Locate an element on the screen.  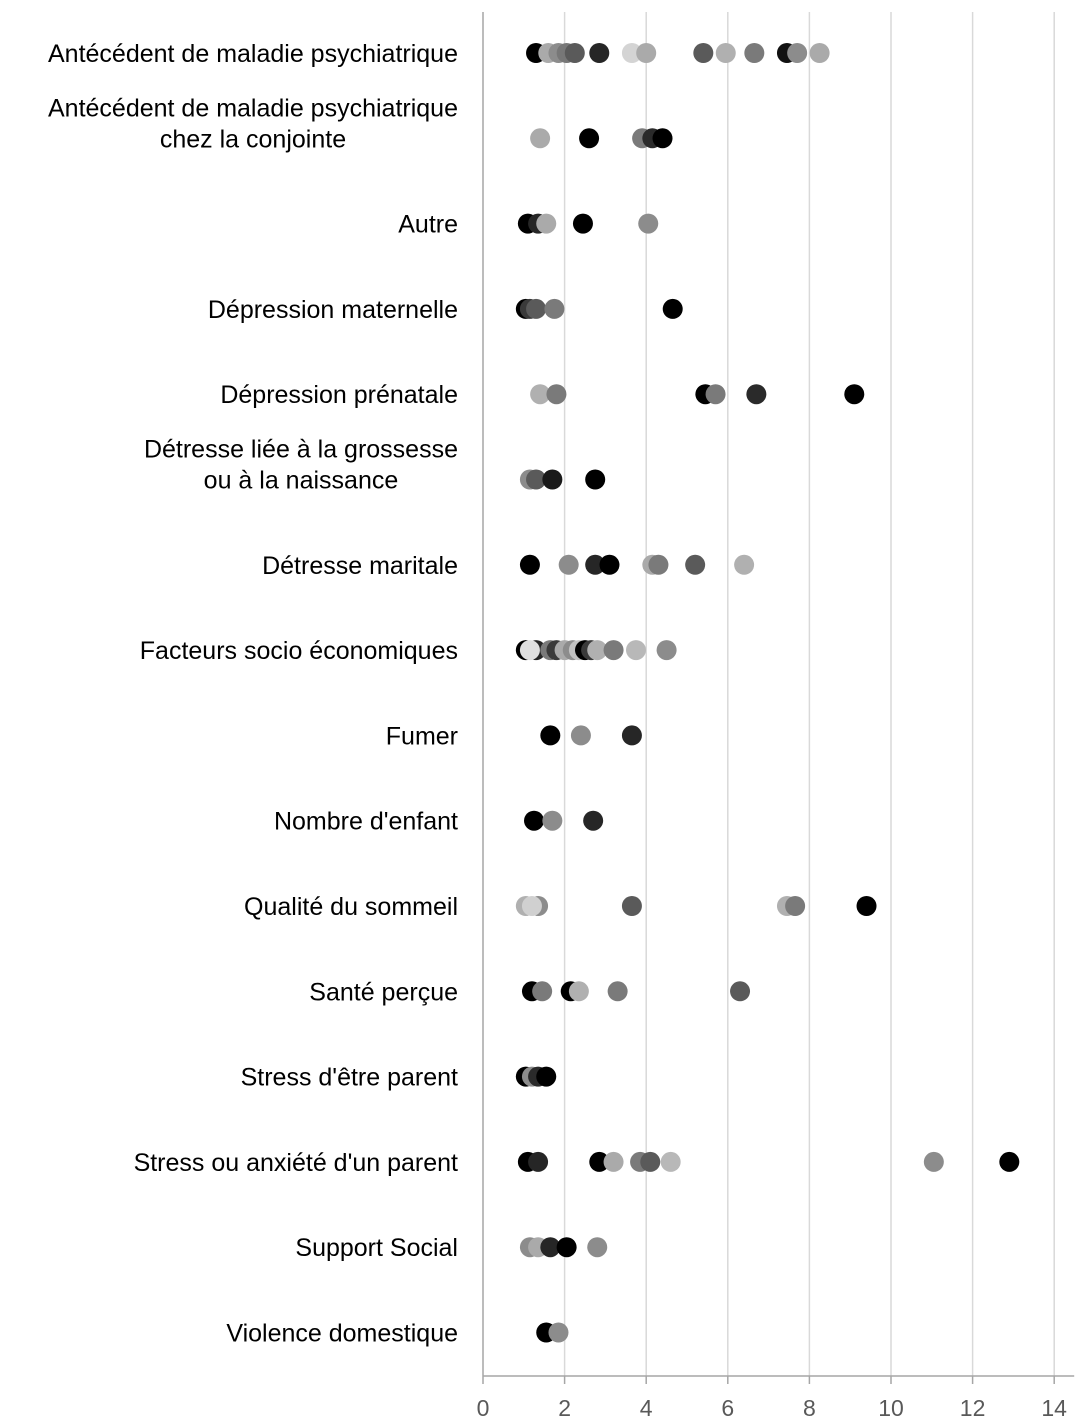
x-tick-label: 0 is located at coordinates (483, 1408).